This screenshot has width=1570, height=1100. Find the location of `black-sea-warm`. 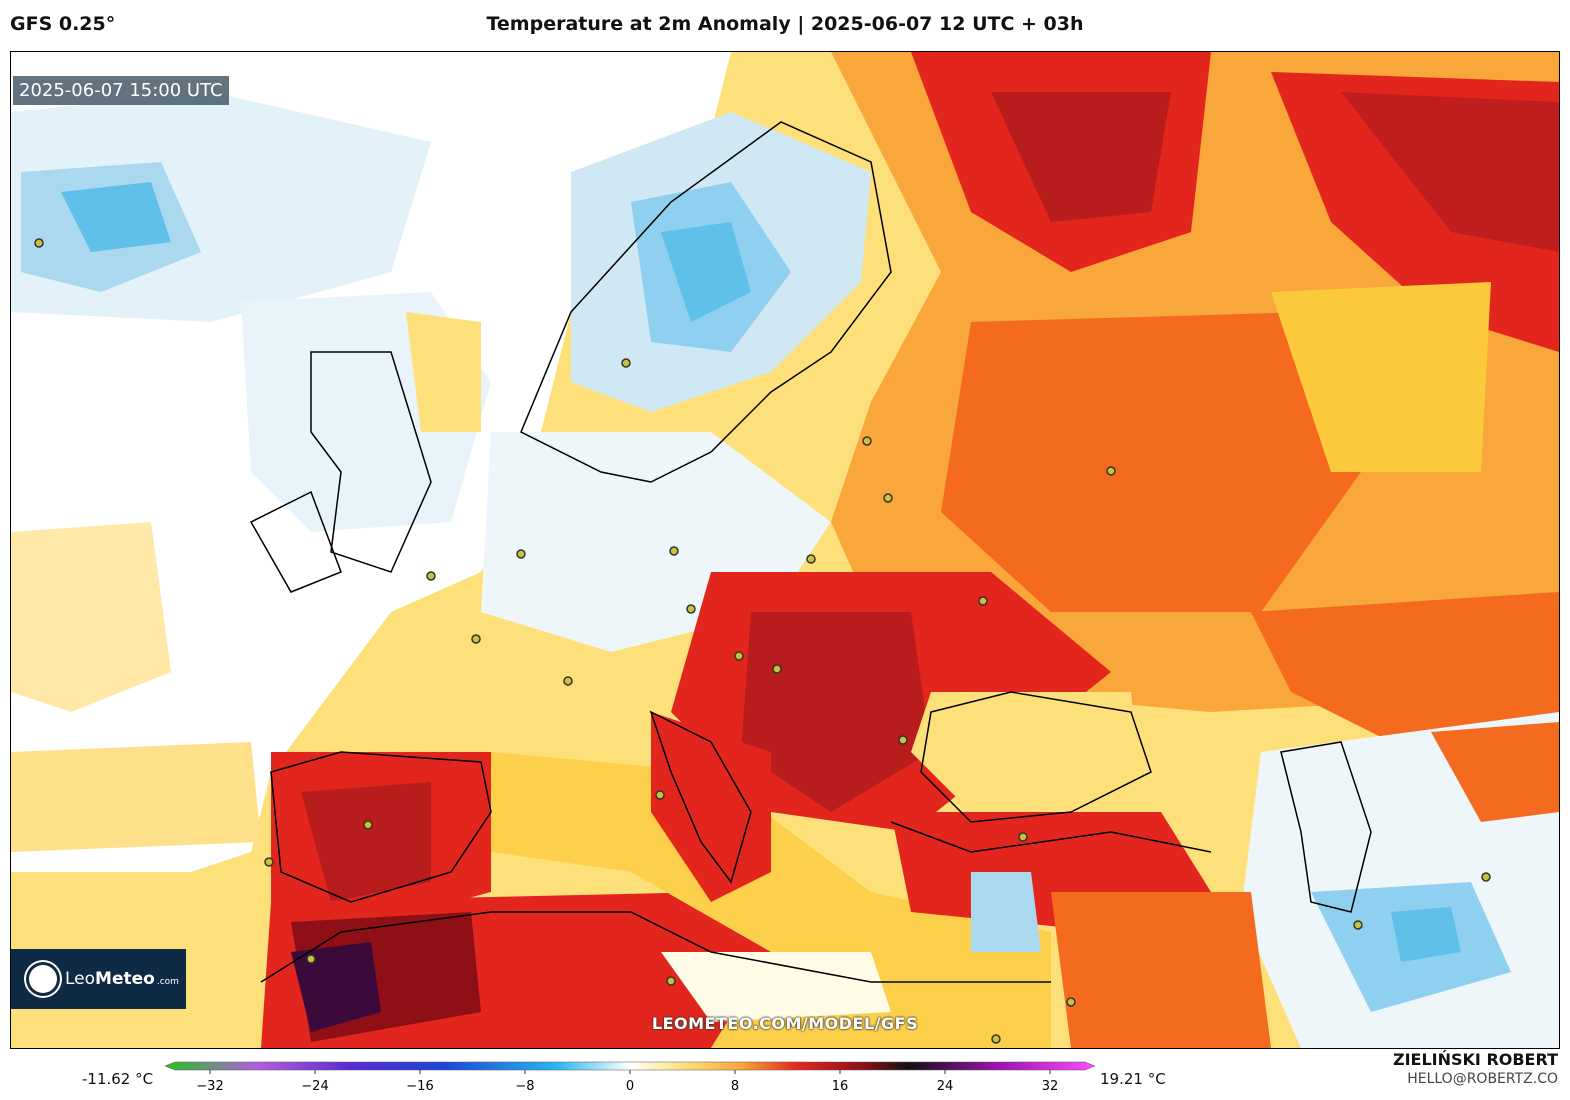

black-sea-warm is located at coordinates (1026, 752).